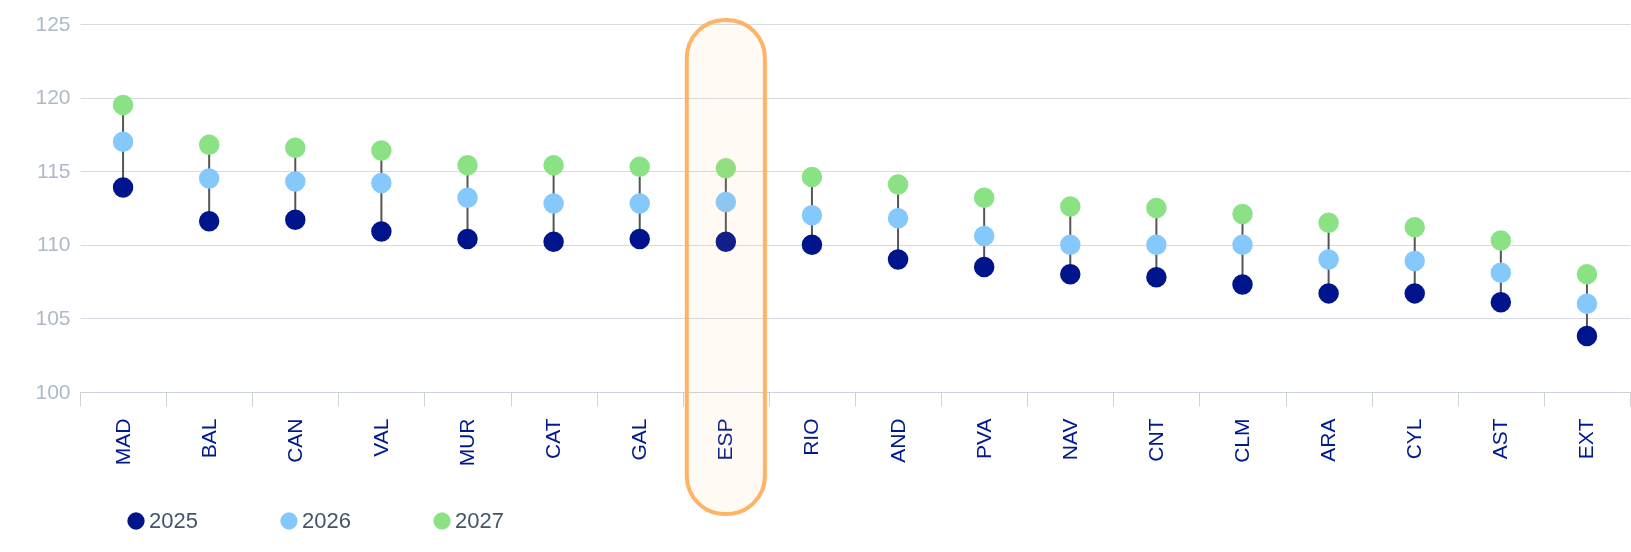  What do you see at coordinates (53, 317) in the screenshot?
I see `y-tick-label: 105` at bounding box center [53, 317].